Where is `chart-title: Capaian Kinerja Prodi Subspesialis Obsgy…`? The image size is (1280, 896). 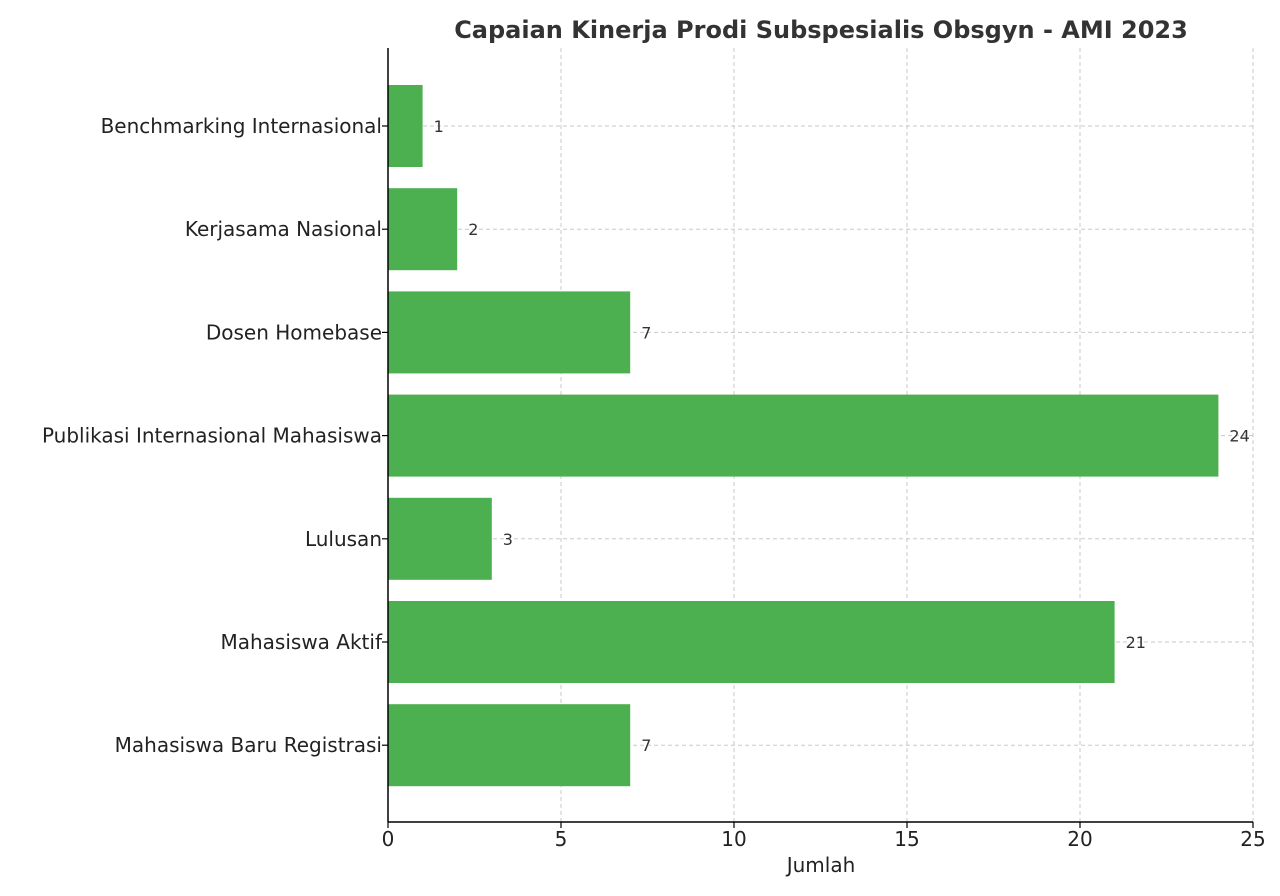 chart-title: Capaian Kinerja Prodi Subspesialis Obsgy… is located at coordinates (821, 30).